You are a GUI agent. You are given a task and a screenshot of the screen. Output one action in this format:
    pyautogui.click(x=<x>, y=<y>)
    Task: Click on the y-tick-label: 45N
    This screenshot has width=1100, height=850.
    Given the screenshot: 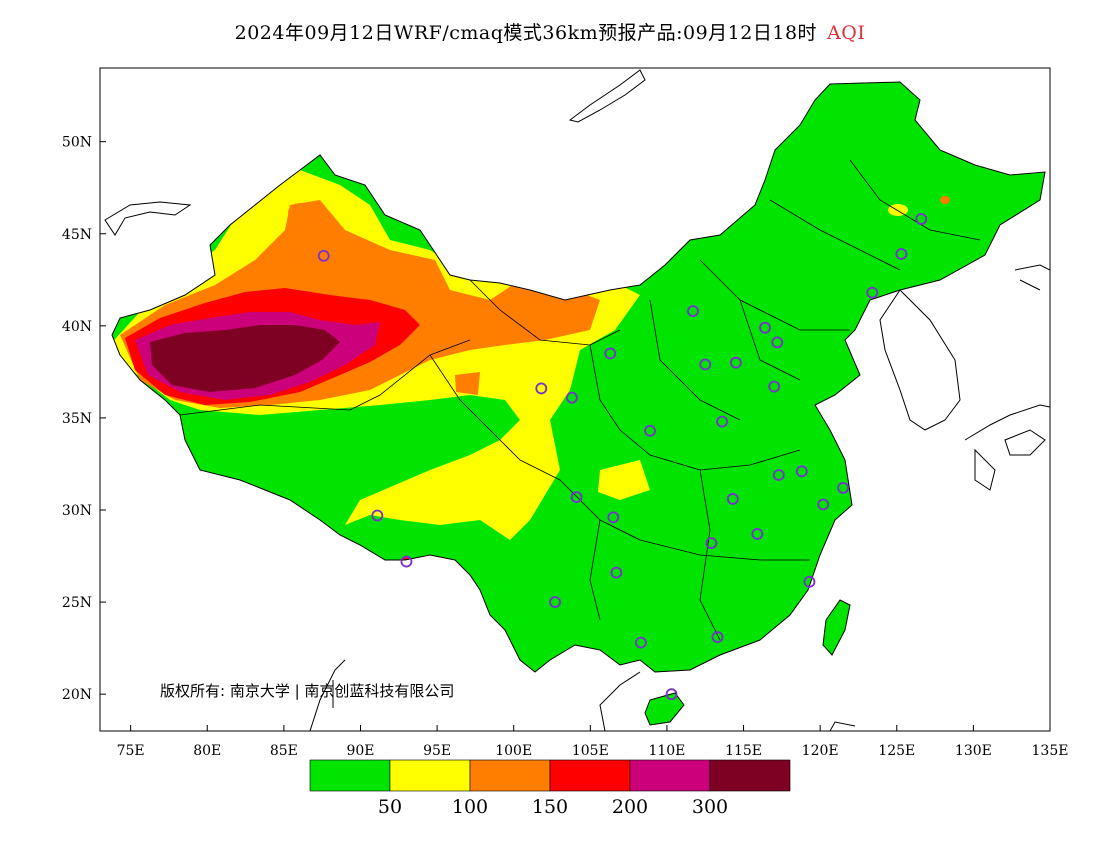 What is the action you would take?
    pyautogui.click(x=77, y=235)
    